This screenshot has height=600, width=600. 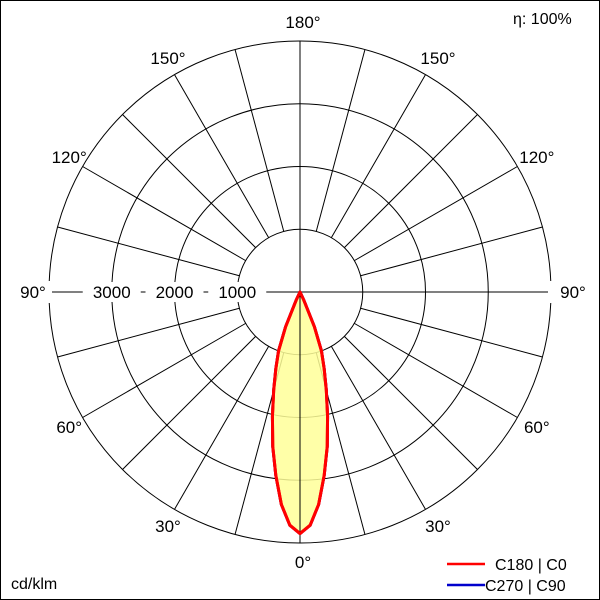 What do you see at coordinates (542, 19) in the screenshot?
I see `efficiency-label: η: 100%` at bounding box center [542, 19].